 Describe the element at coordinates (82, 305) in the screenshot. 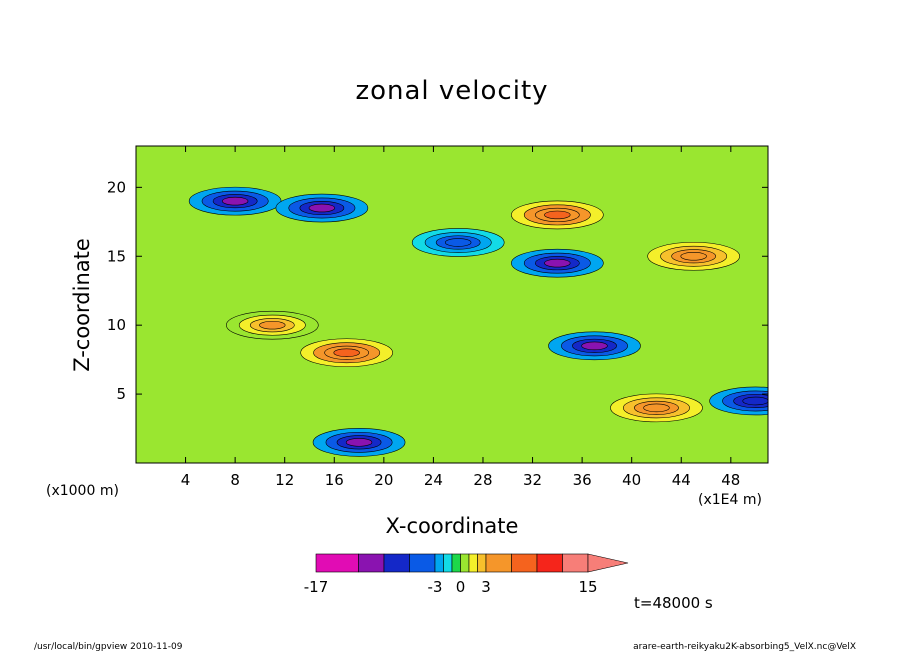

I see `y-axis-label: Z-coordinate` at that location.